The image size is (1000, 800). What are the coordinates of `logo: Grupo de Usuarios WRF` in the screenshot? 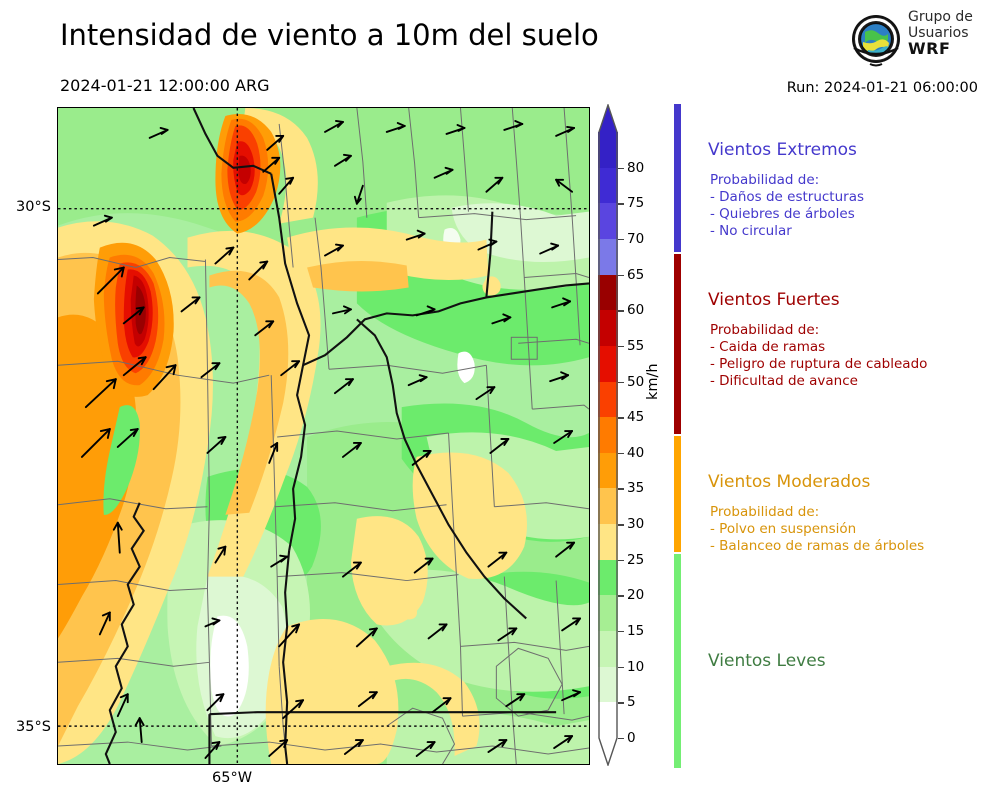 It's located at (924, 39).